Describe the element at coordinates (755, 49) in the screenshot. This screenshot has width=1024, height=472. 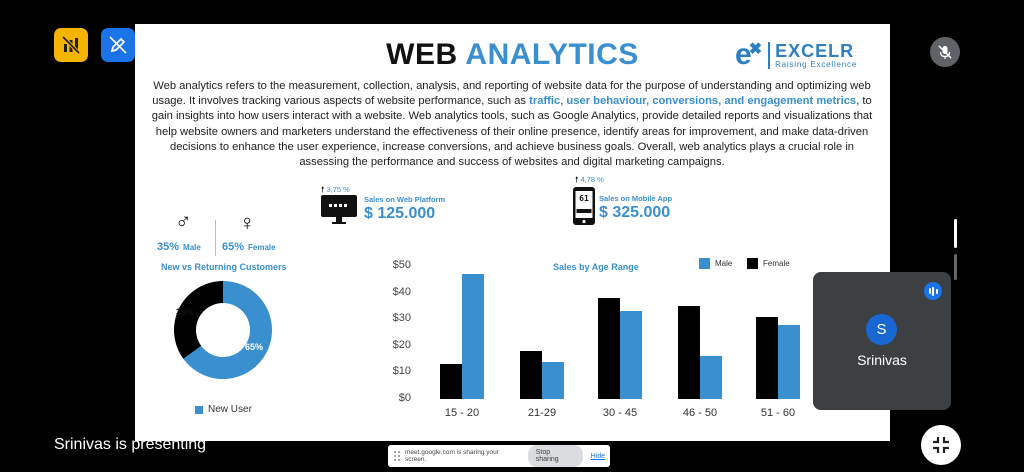
I see `logo-x-icon: ✖` at that location.